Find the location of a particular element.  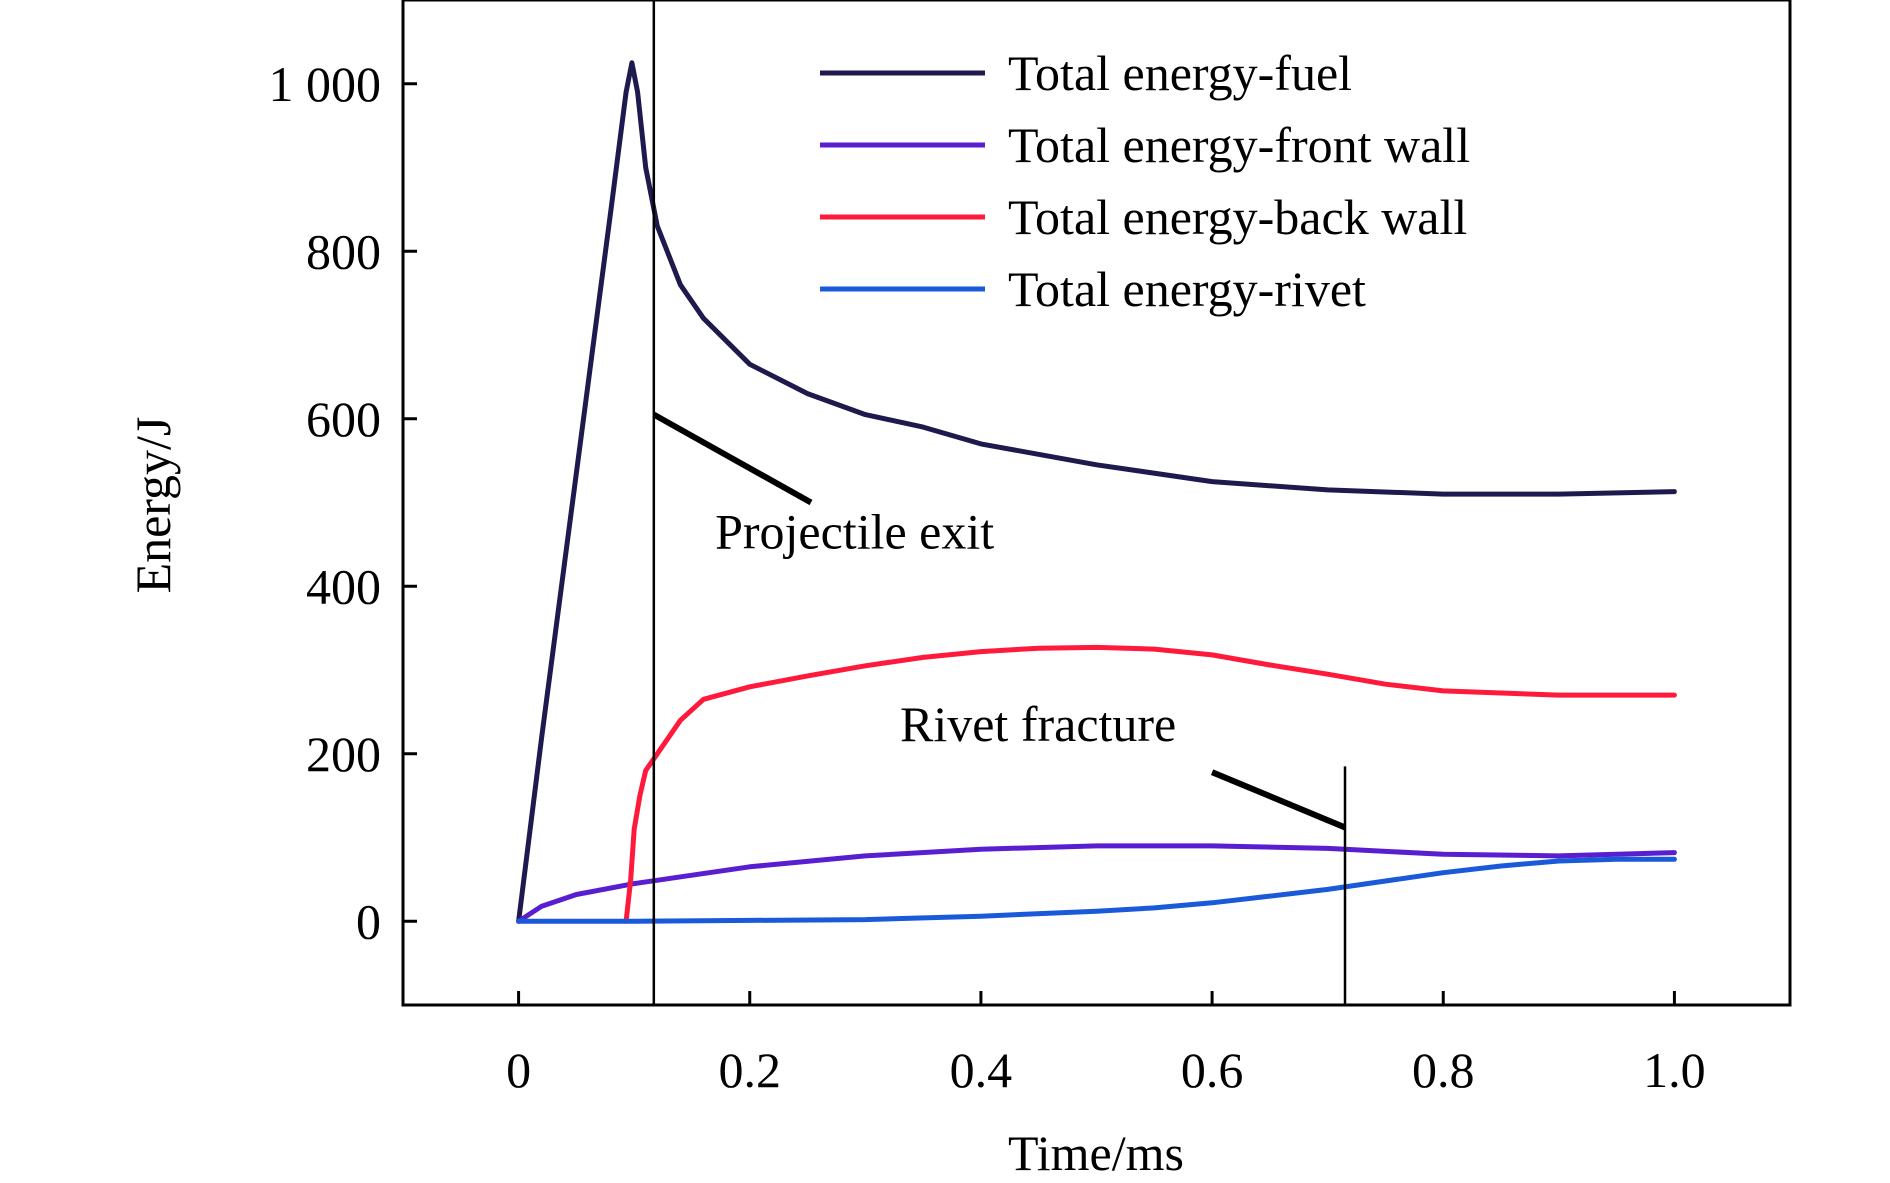

legend-label-total-energy-back-wall: Total energy-back wall is located at coordinates (1237, 217).